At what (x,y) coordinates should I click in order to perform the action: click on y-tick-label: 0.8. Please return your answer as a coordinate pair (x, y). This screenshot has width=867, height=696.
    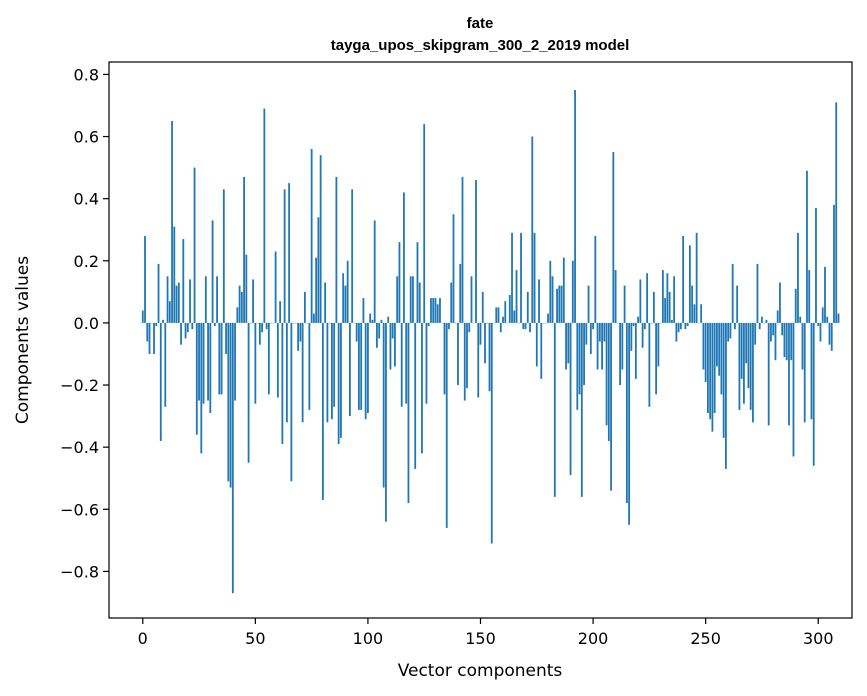
    Looking at the image, I should click on (86, 74).